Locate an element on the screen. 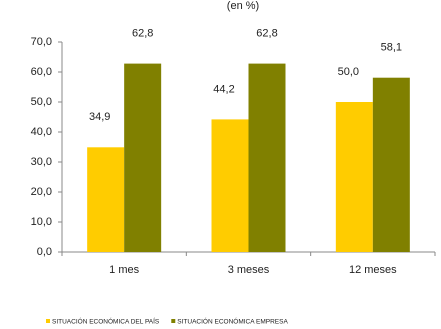 The image size is (441, 329). data-label: 44,2 is located at coordinates (223, 89).